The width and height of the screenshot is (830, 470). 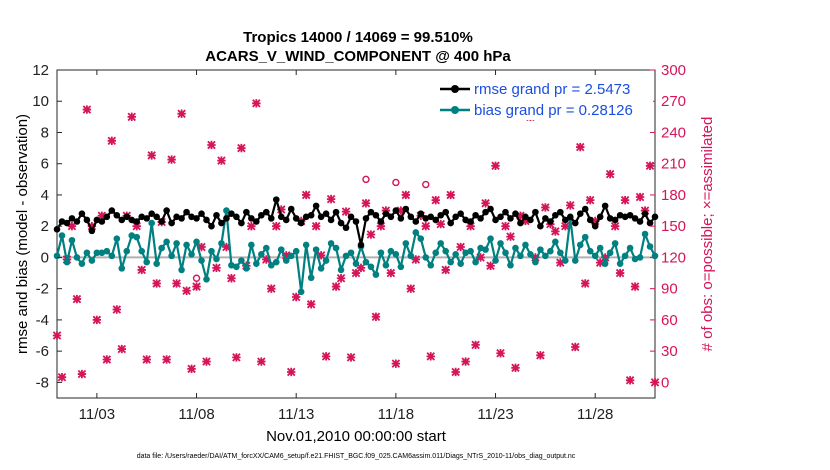 What do you see at coordinates (97, 414) in the screenshot?
I see `x-tick-label: 11/03` at bounding box center [97, 414].